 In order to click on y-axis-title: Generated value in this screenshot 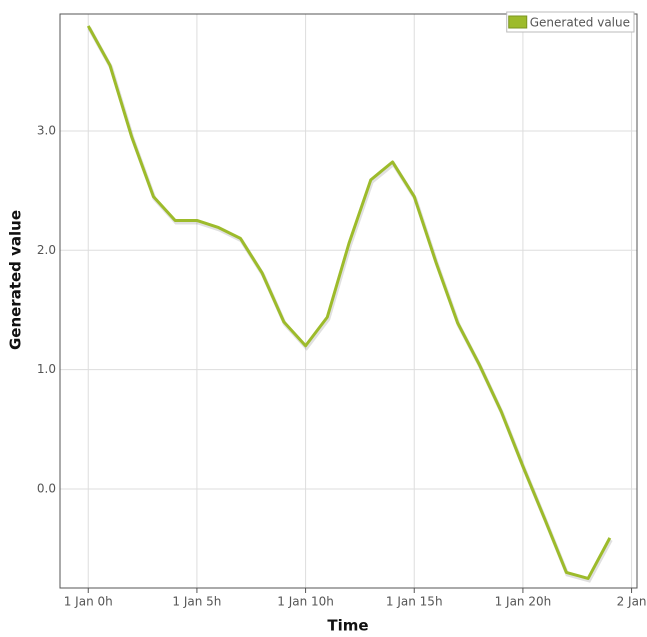, I will do `click(16, 280)`.